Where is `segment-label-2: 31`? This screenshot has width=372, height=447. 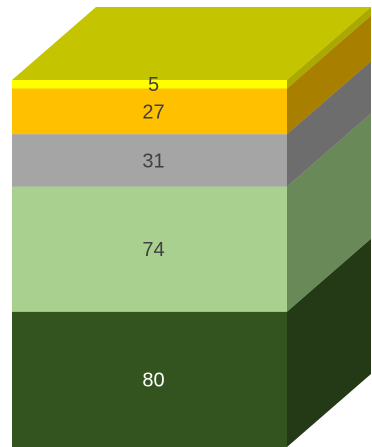 segment-label-2: 31 is located at coordinates (153, 161).